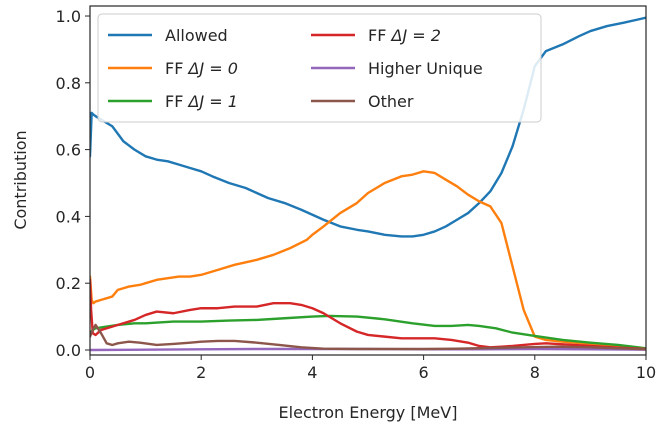 This screenshot has width=661, height=429. Describe the element at coordinates (368, 412) in the screenshot. I see `x-axis-title: Electron Energy [MeV]` at that location.